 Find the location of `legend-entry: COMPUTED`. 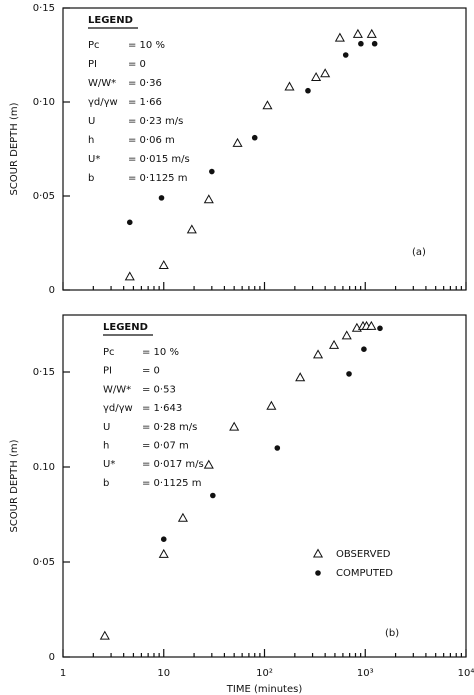

legend-entry: COMPUTED is located at coordinates (364, 573).